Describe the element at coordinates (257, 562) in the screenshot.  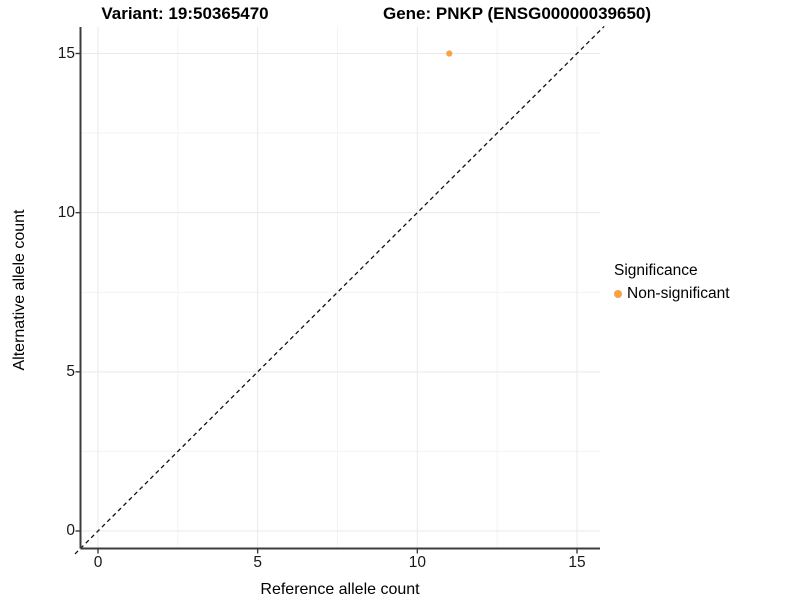
I see `x-tick-label: 5` at that location.